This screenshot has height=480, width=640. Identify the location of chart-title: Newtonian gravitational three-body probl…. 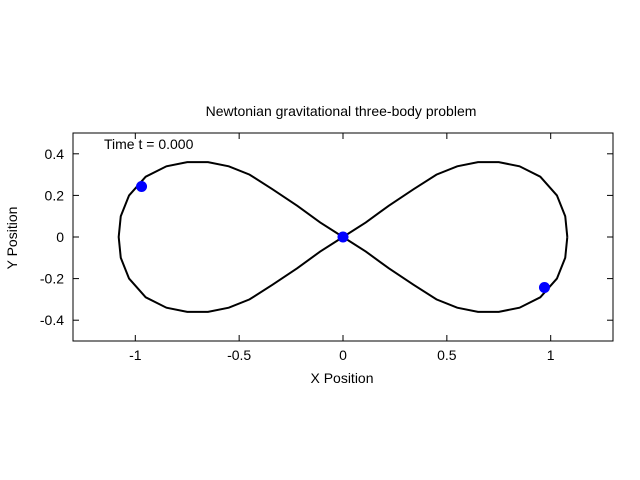
(341, 111).